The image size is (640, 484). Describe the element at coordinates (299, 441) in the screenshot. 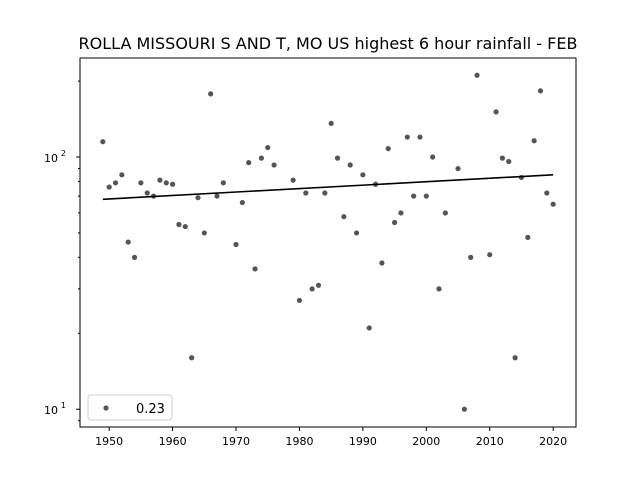

I see `x-tick-label: 1980` at that location.